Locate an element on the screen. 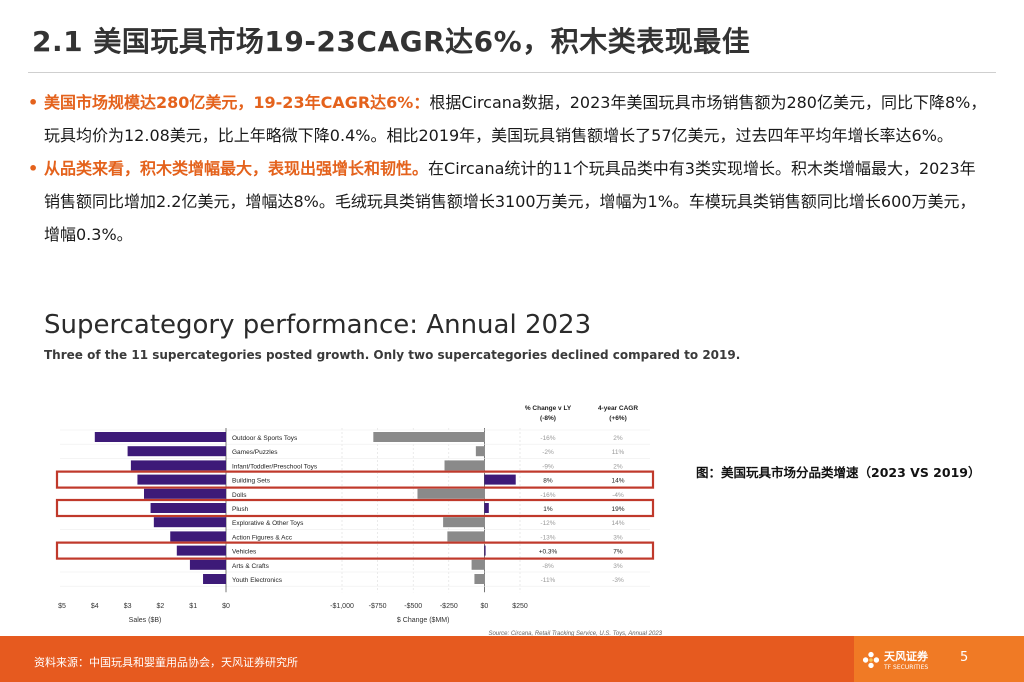 The height and width of the screenshot is (682, 1024). pct-change-label: -13% is located at coordinates (547, 537).